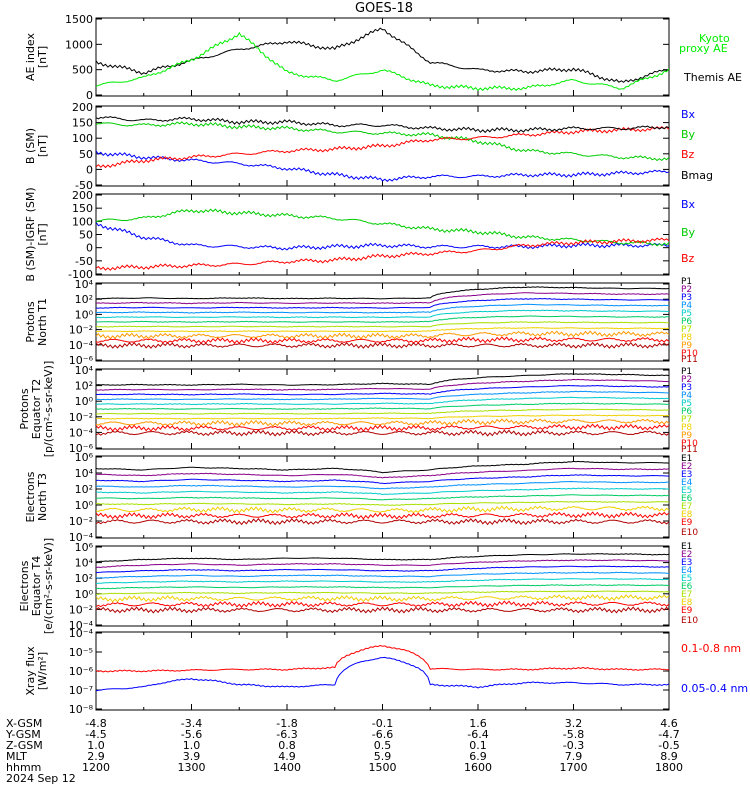  What do you see at coordinates (382, 308) in the screenshot?
I see `band-p4` at bounding box center [382, 308].